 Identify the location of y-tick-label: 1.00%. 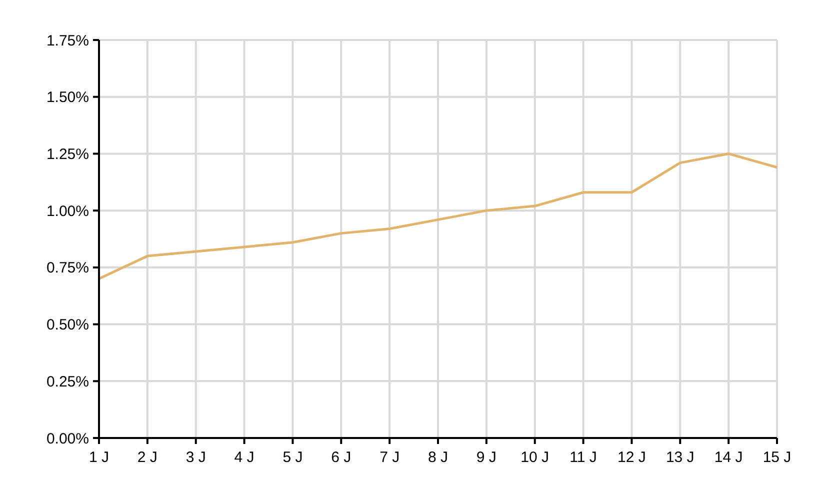
(67, 211).